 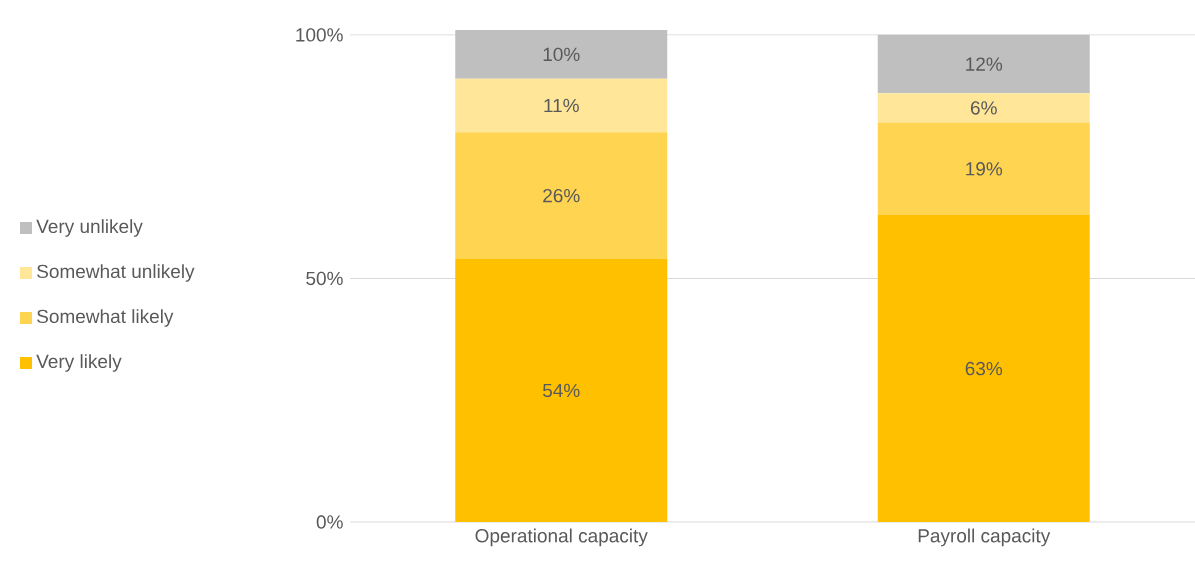 What do you see at coordinates (561, 537) in the screenshot?
I see `x-tick-label: Operational capacity` at bounding box center [561, 537].